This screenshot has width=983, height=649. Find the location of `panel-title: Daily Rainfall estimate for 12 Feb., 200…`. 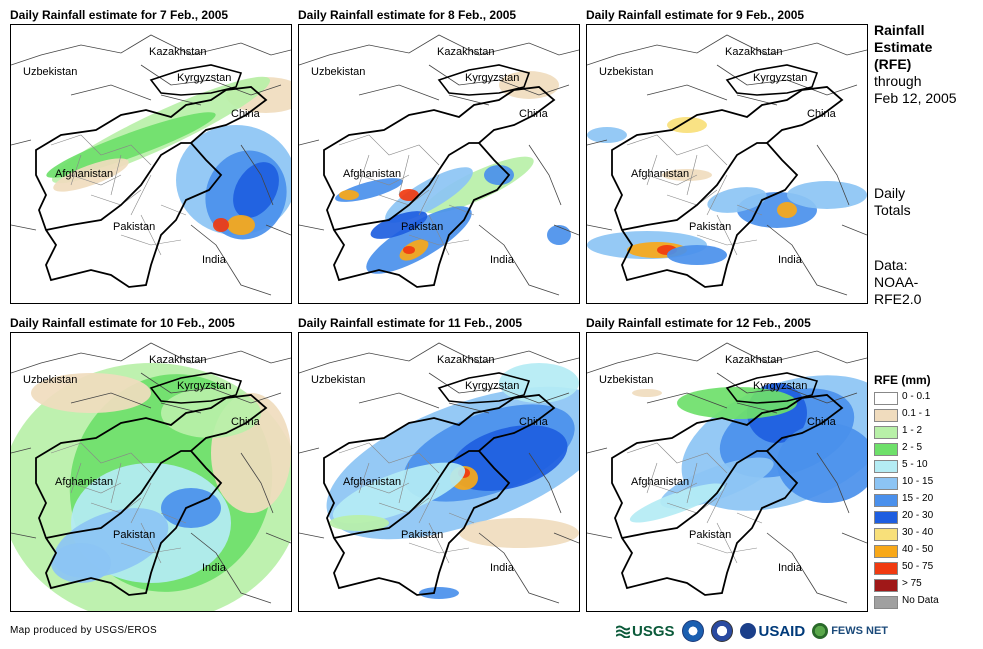

panel-title: Daily Rainfall estimate for 12 Feb., 200… is located at coordinates (698, 323).